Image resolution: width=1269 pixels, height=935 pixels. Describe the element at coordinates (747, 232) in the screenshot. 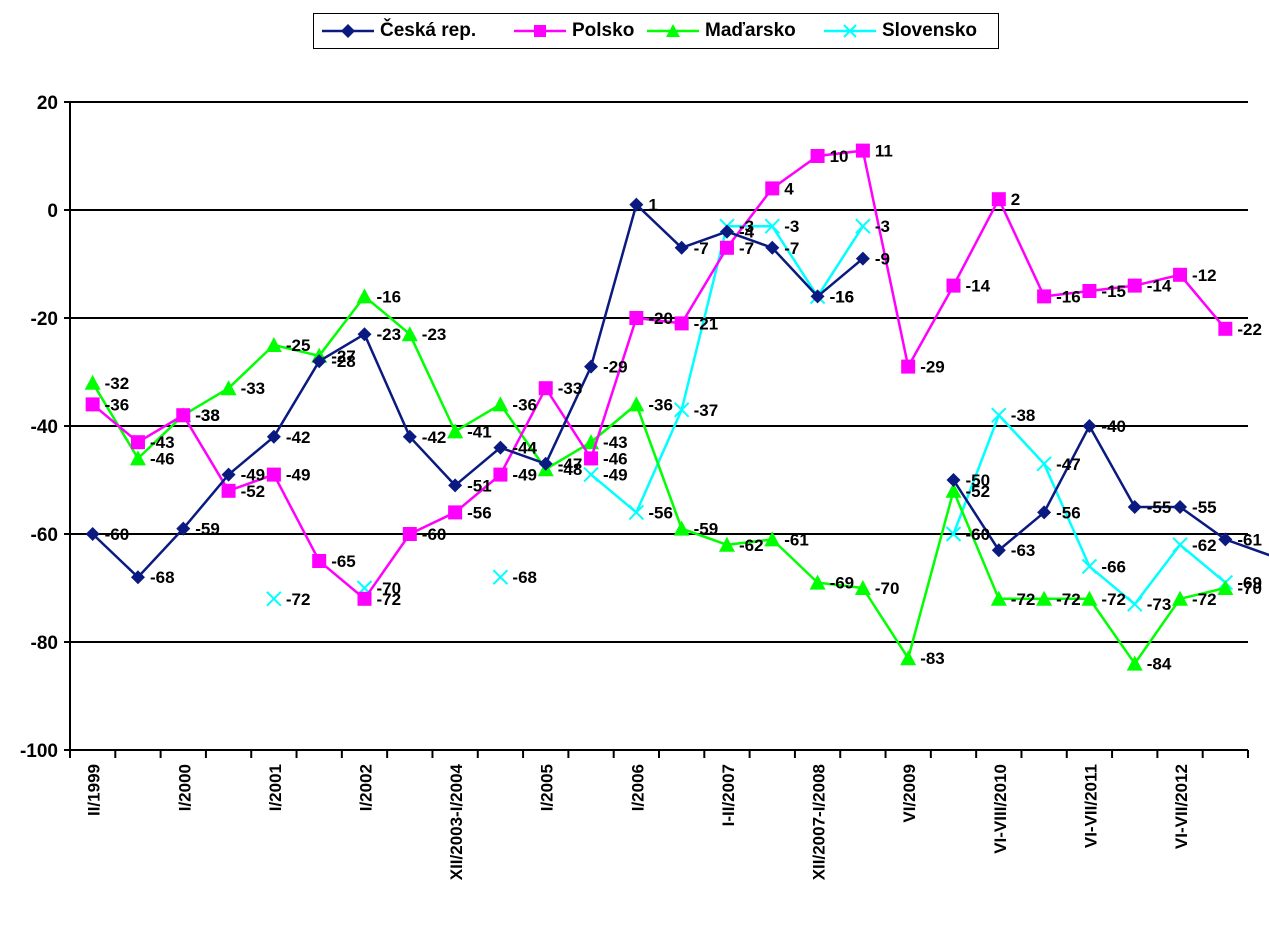

I see `data-label-ceska: -4` at that location.